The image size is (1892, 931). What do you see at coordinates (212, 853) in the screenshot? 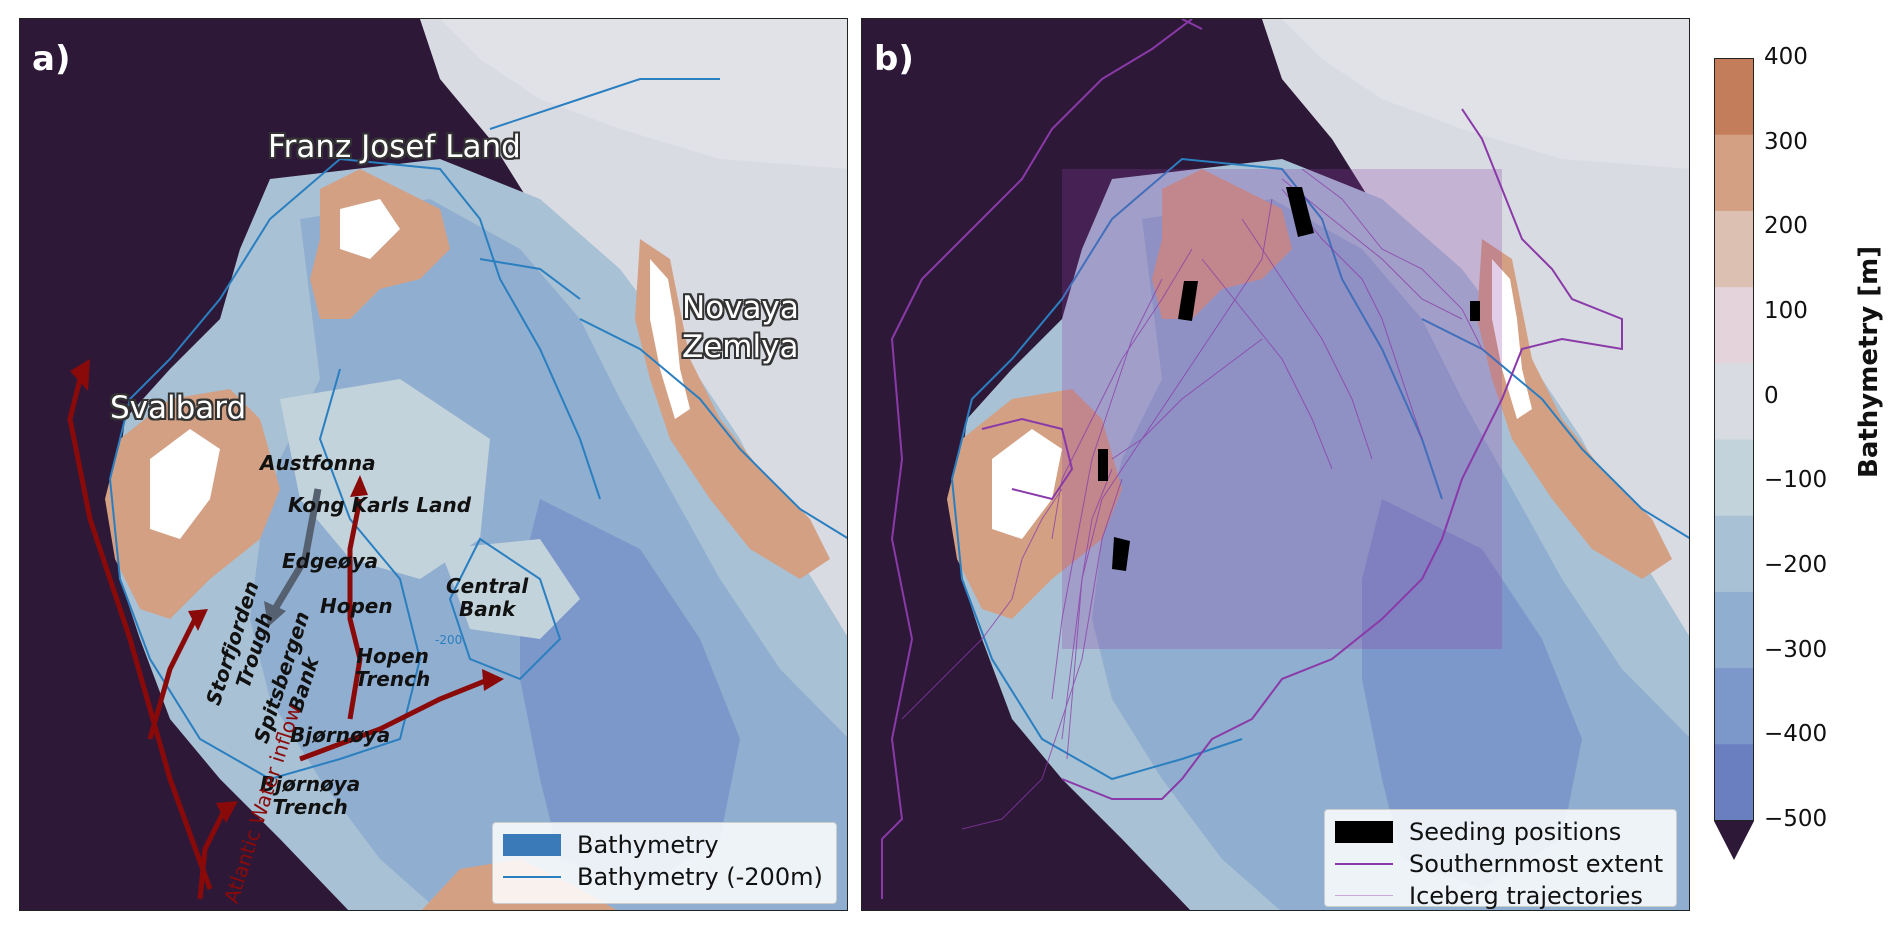
I see `atlantic-arrow-south` at bounding box center [212, 853].